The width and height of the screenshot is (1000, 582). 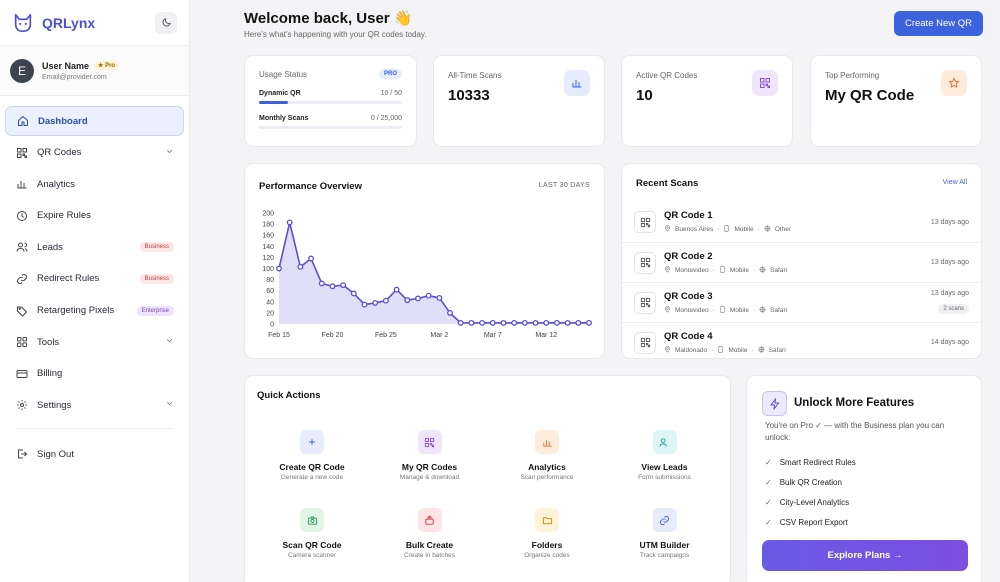 I want to click on usage-title: Usage Status, so click(x=283, y=74).